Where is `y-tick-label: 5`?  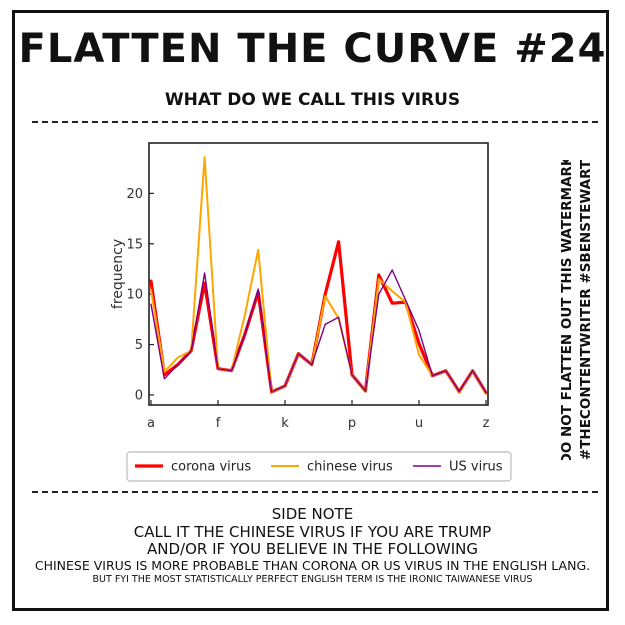 y-tick-label: 5 is located at coordinates (139, 345).